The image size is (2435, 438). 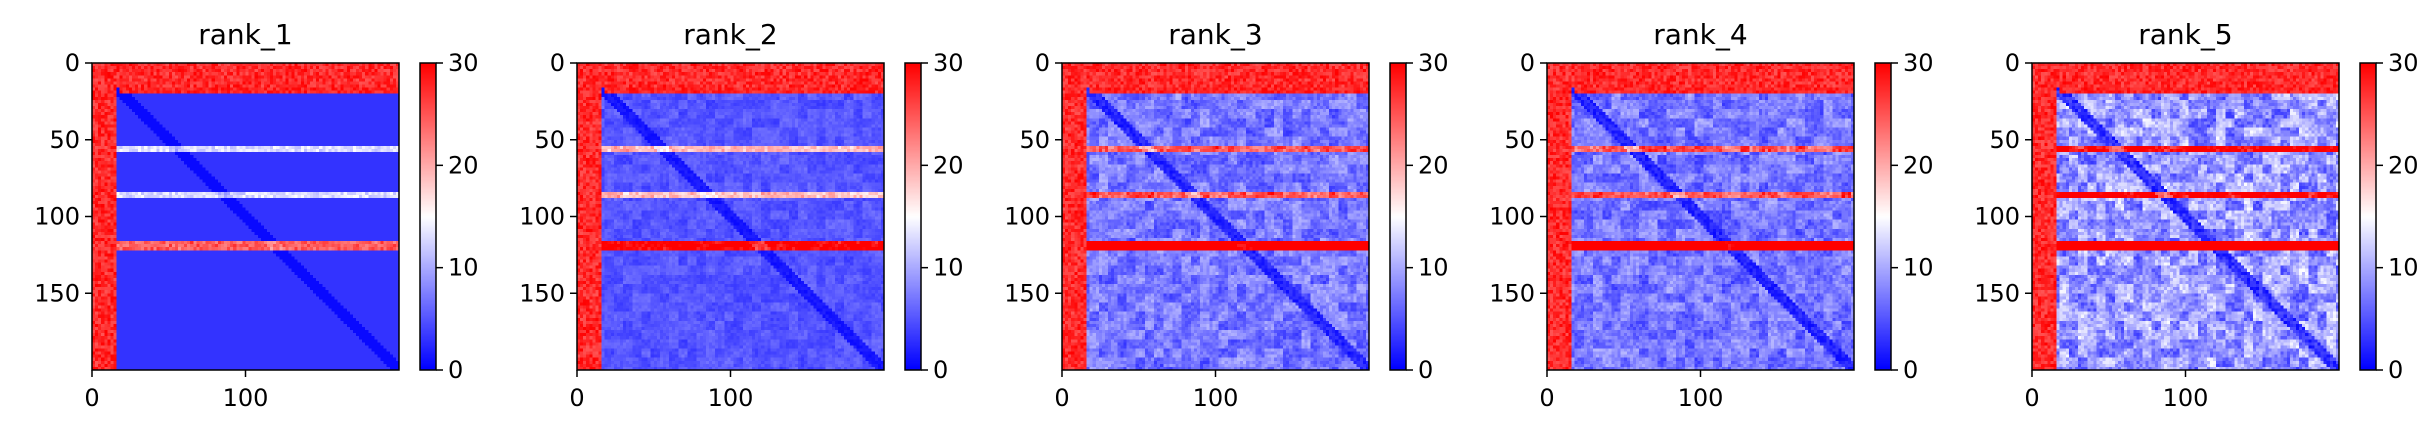 What do you see at coordinates (1215, 34) in the screenshot?
I see `panel-title: rank_3` at bounding box center [1215, 34].